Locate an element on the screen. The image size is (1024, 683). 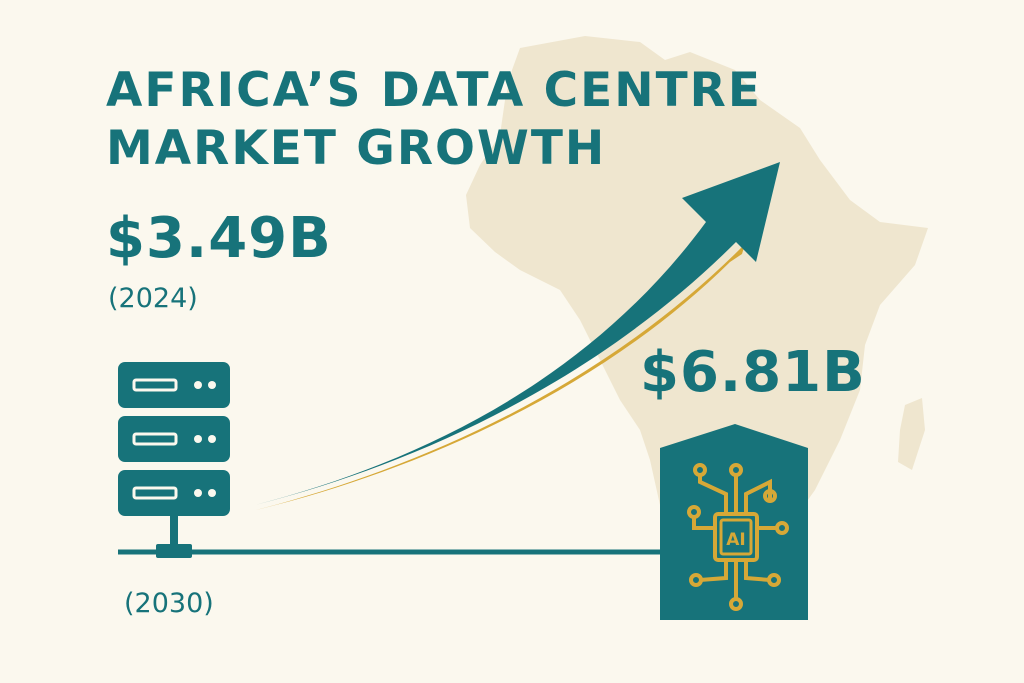
ai-chip-label: AI is located at coordinates (735, 540).